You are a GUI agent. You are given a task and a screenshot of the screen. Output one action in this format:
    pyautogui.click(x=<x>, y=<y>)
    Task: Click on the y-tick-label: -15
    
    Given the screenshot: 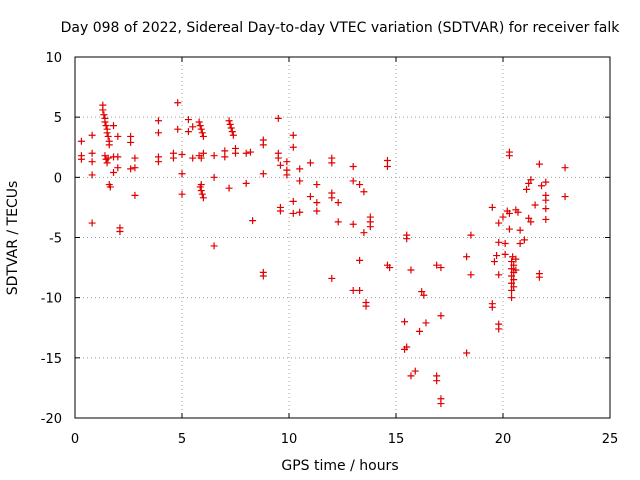 What is the action you would take?
    pyautogui.click(x=51, y=359)
    